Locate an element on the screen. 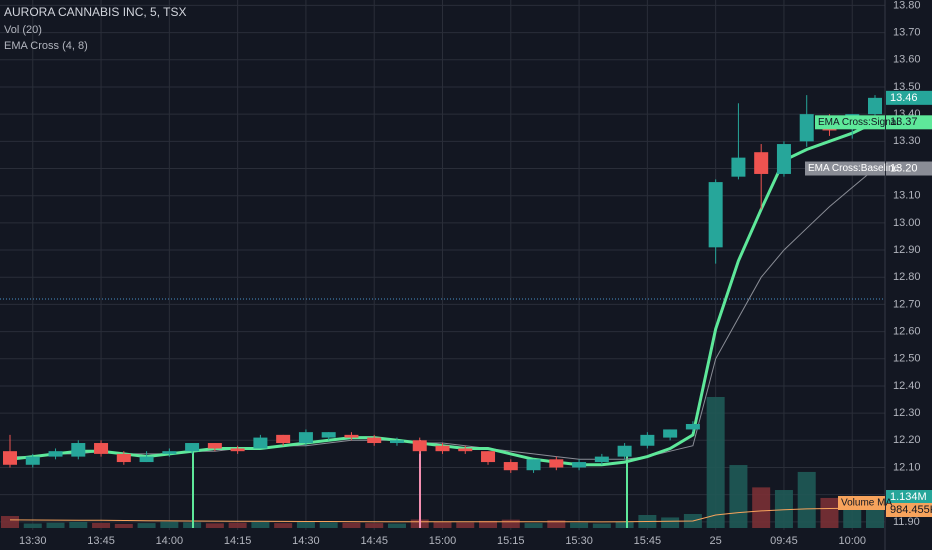 This screenshot has width=932, height=550. last-price-tag-bg is located at coordinates (909, 97).